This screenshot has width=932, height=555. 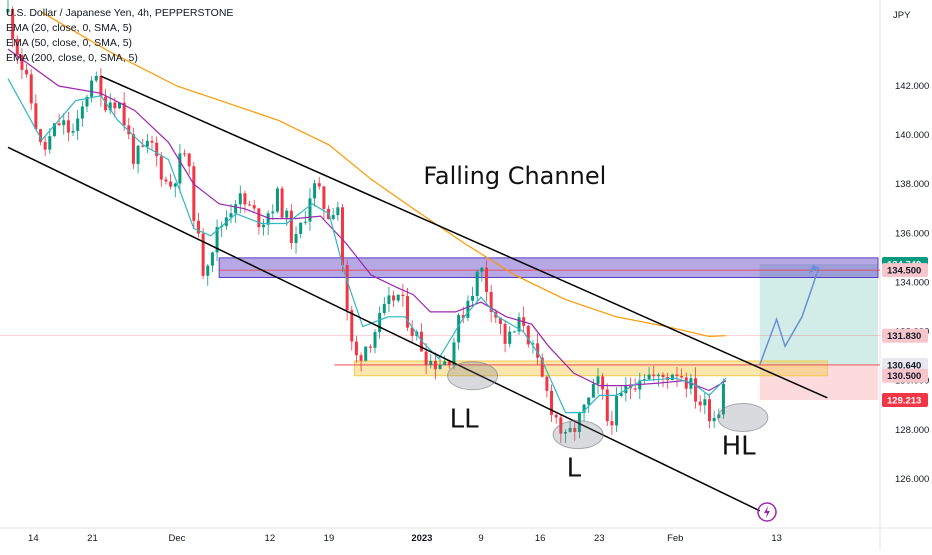 I want to click on y-tick-label: 142.000, so click(x=912, y=86).